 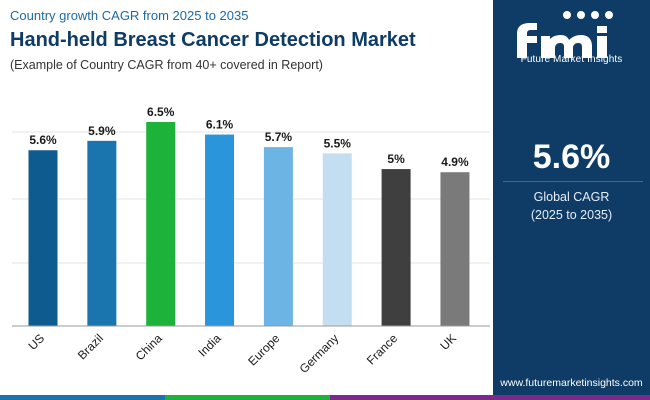 What do you see at coordinates (455, 162) in the screenshot?
I see `data-label-uk: 4.9%` at bounding box center [455, 162].